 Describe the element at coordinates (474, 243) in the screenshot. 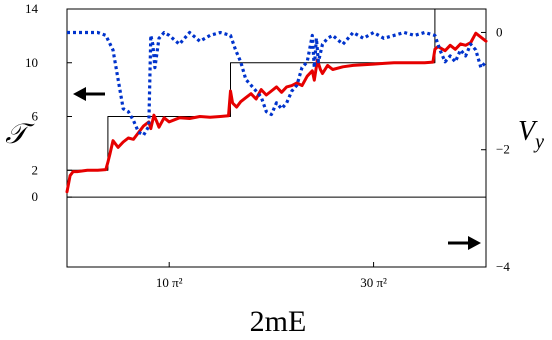

I see `right-axis-arrow-head` at that location.